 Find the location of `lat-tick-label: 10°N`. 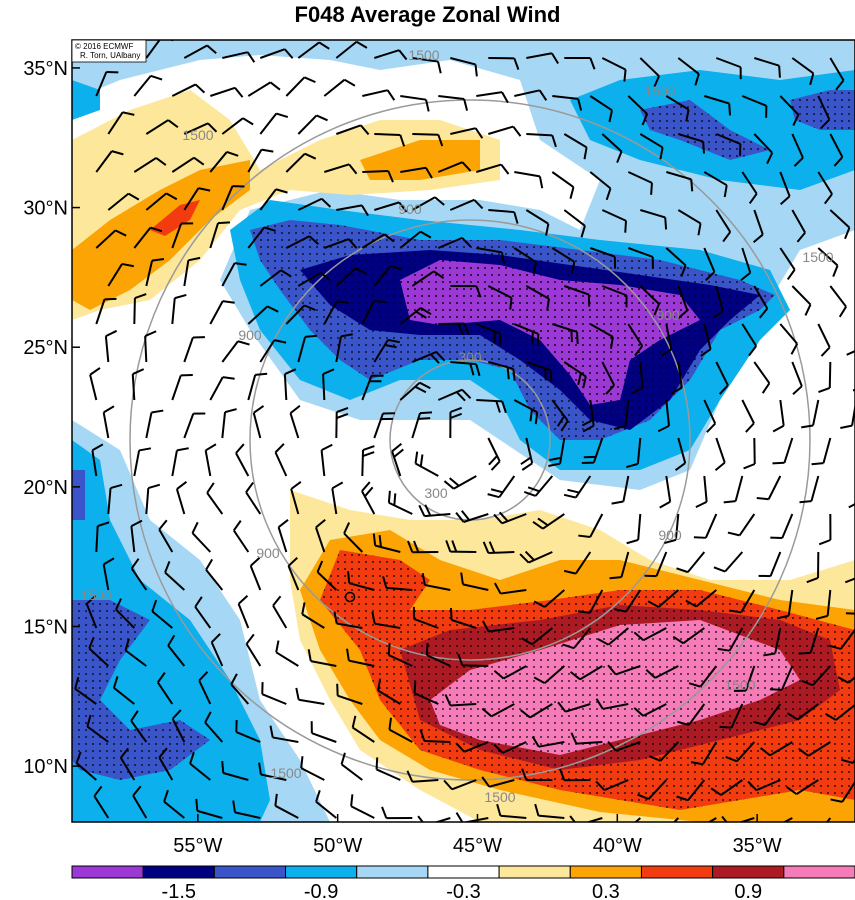

lat-tick-label: 10°N is located at coordinates (45, 767).